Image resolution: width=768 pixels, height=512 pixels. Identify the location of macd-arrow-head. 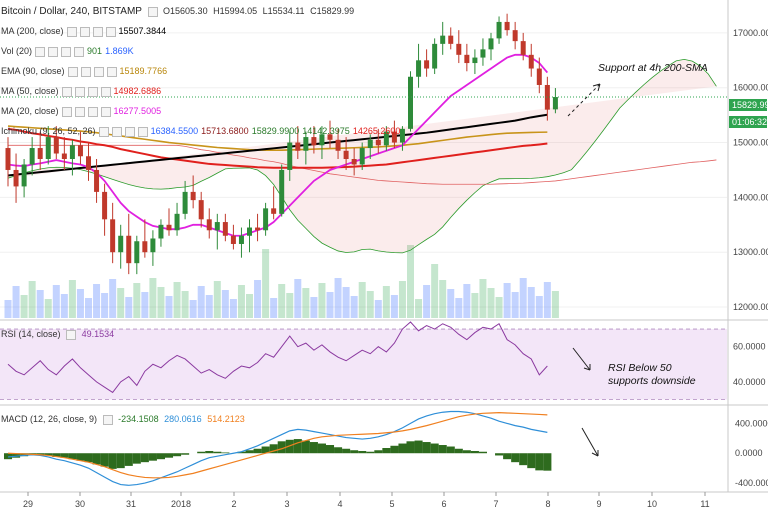
(595, 453).